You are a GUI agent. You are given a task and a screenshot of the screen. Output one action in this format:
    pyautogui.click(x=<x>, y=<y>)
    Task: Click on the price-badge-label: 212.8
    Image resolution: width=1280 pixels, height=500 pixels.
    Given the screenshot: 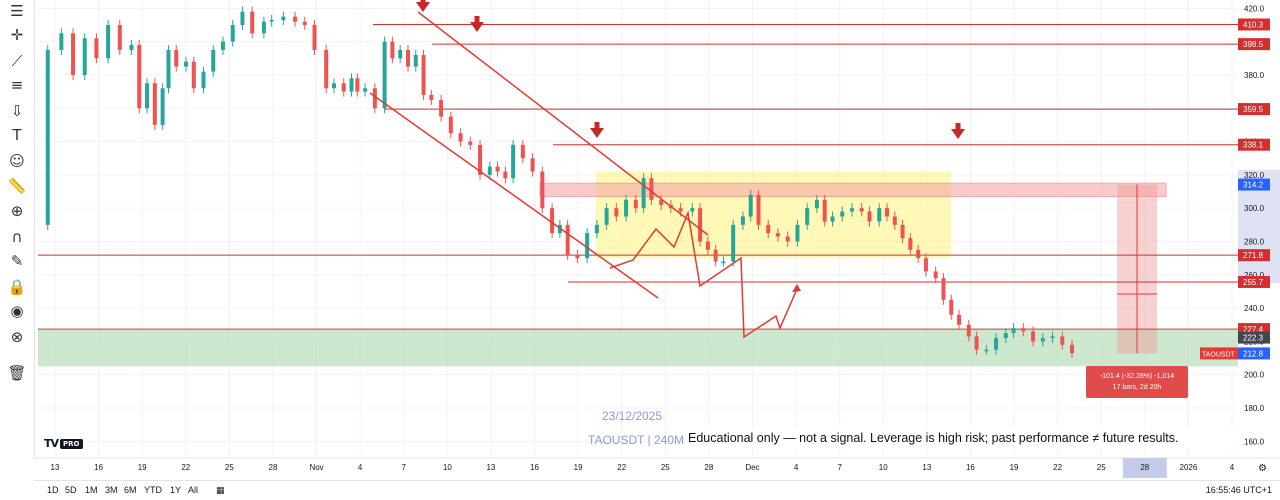 What is the action you would take?
    pyautogui.click(x=1253, y=353)
    